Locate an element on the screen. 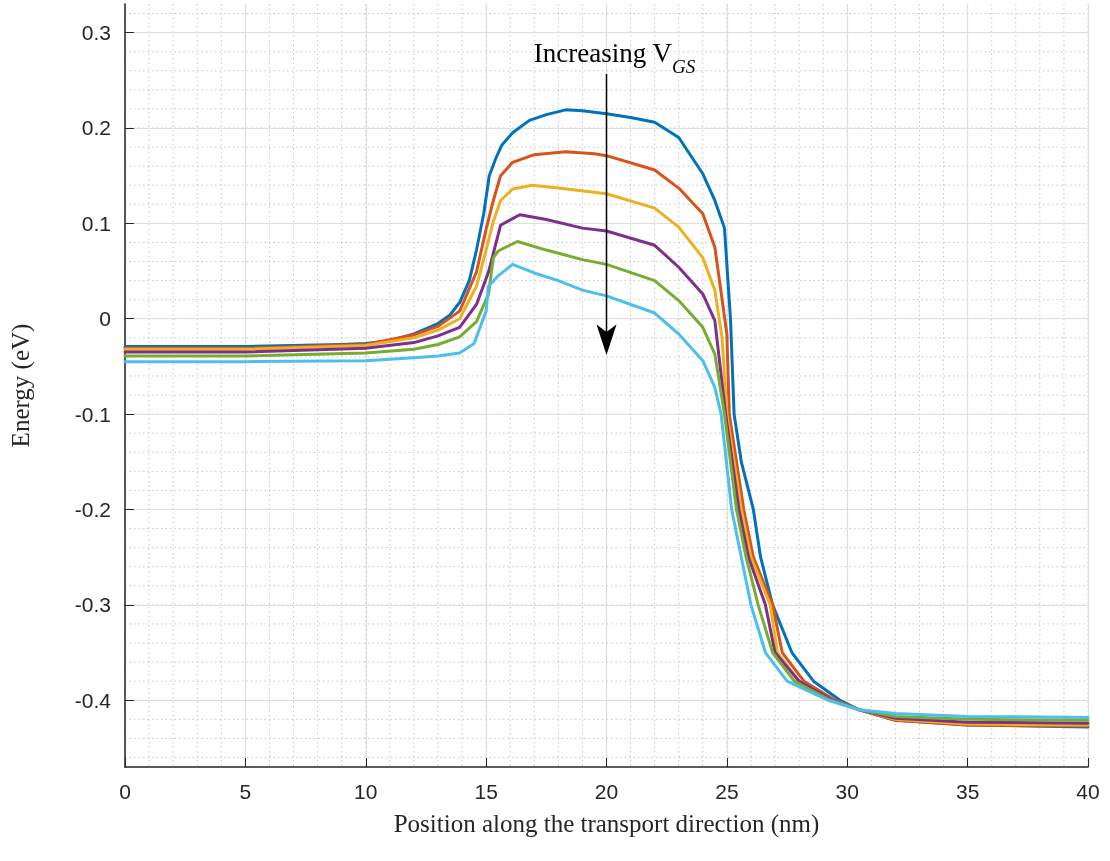 The height and width of the screenshot is (861, 1110). x-tick-label: 25 is located at coordinates (727, 791).